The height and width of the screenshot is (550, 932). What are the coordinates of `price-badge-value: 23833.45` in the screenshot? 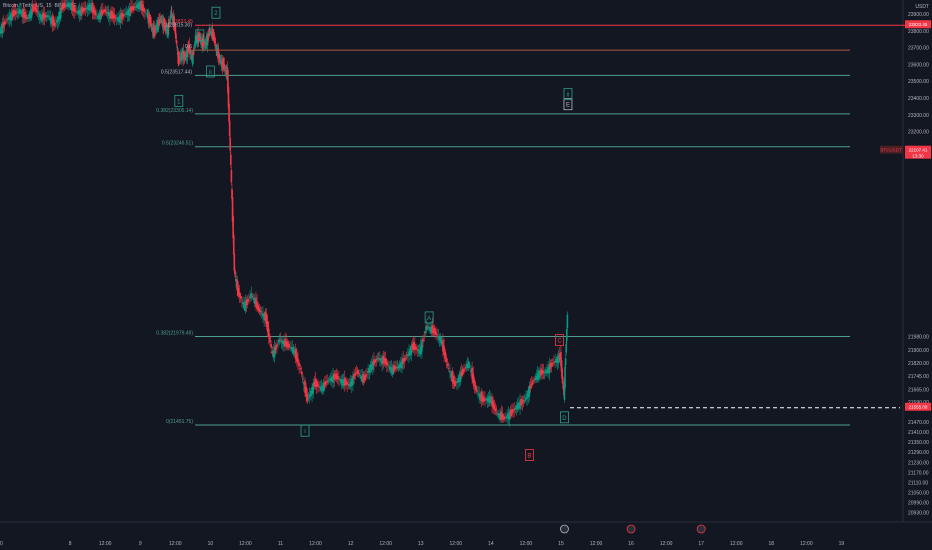 It's located at (918, 24).